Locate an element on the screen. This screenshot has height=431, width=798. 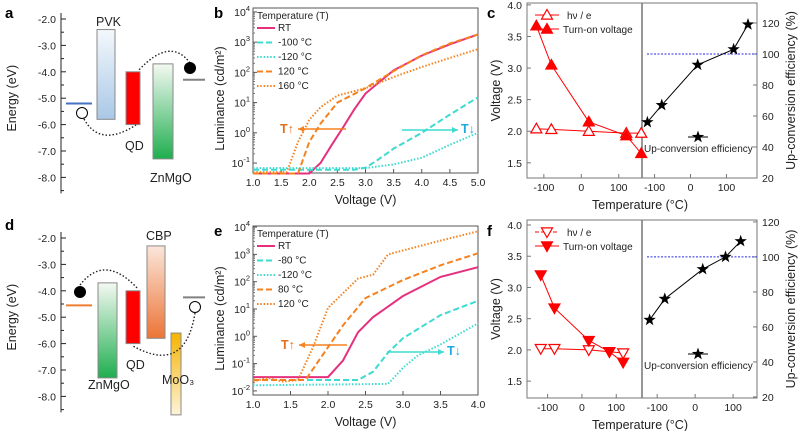
y-tick-label: 2.5 is located at coordinates (514, 320).